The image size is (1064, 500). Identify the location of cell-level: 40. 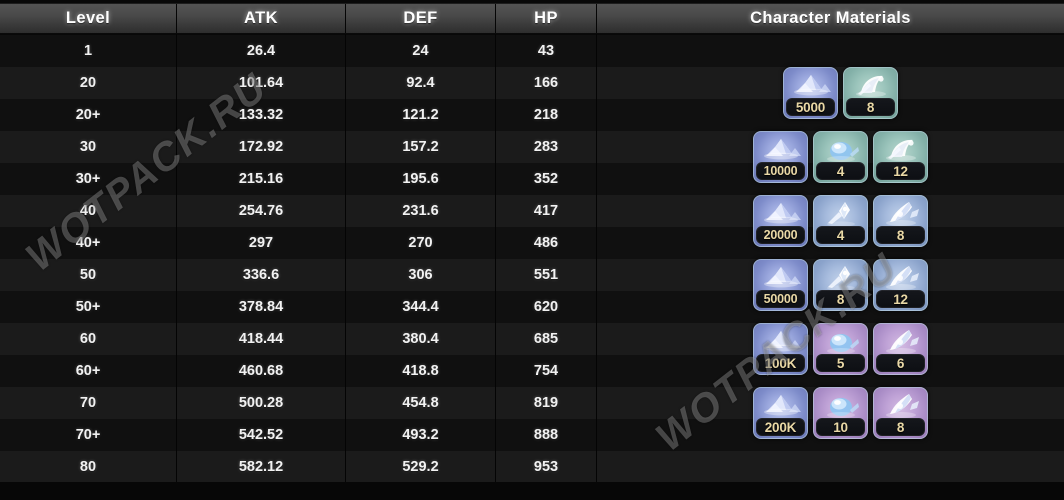
(88, 211).